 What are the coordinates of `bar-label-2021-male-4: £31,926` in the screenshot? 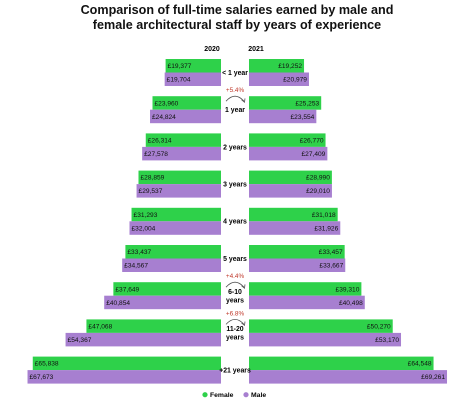 It's located at (326, 228).